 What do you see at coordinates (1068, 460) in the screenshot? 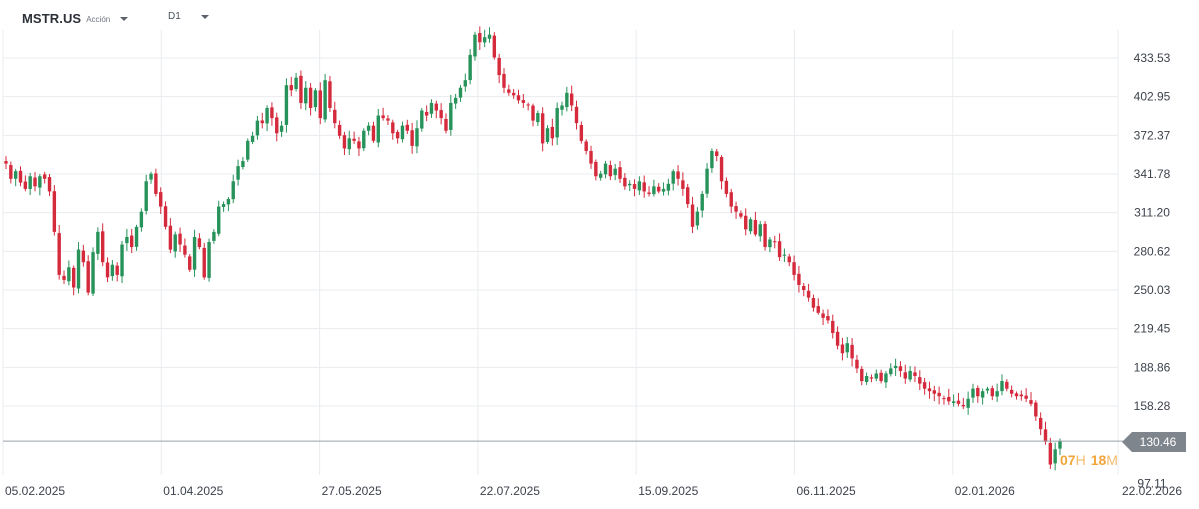
I see `countdown-hours: 07` at bounding box center [1068, 460].